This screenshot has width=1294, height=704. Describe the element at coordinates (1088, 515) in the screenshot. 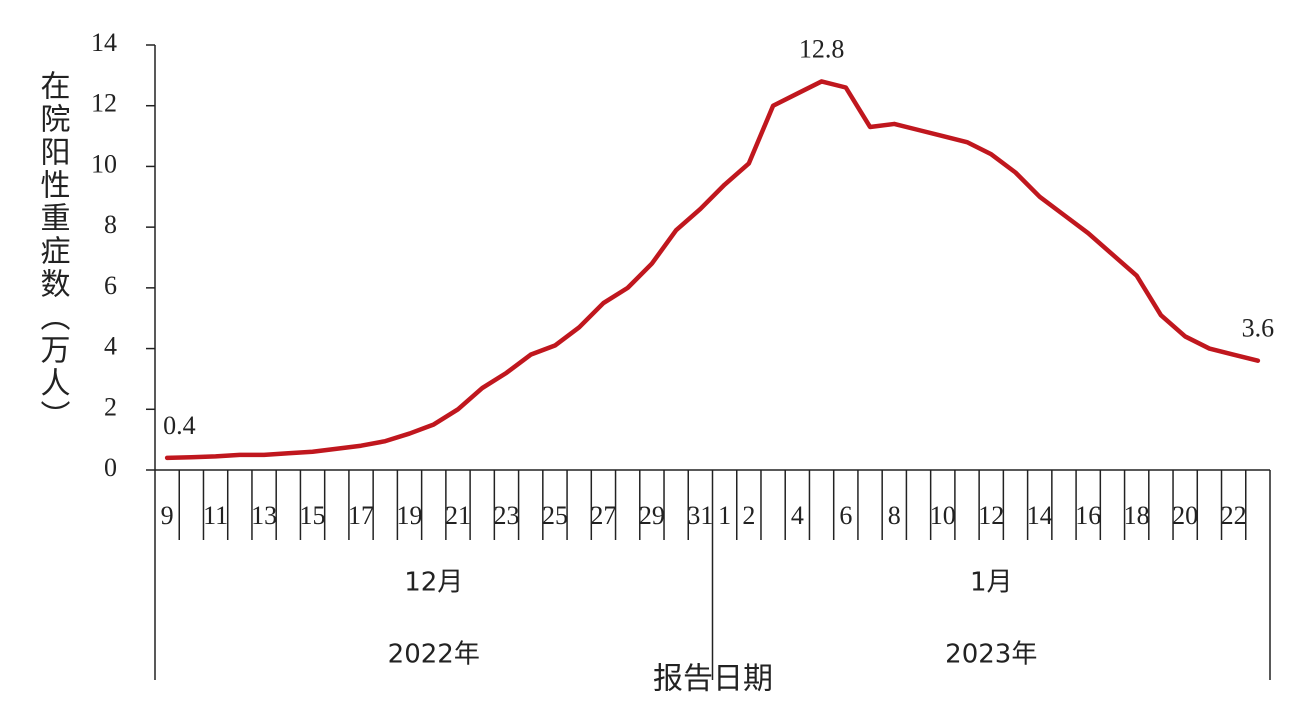

I see `x-tick-label: 16` at that location.